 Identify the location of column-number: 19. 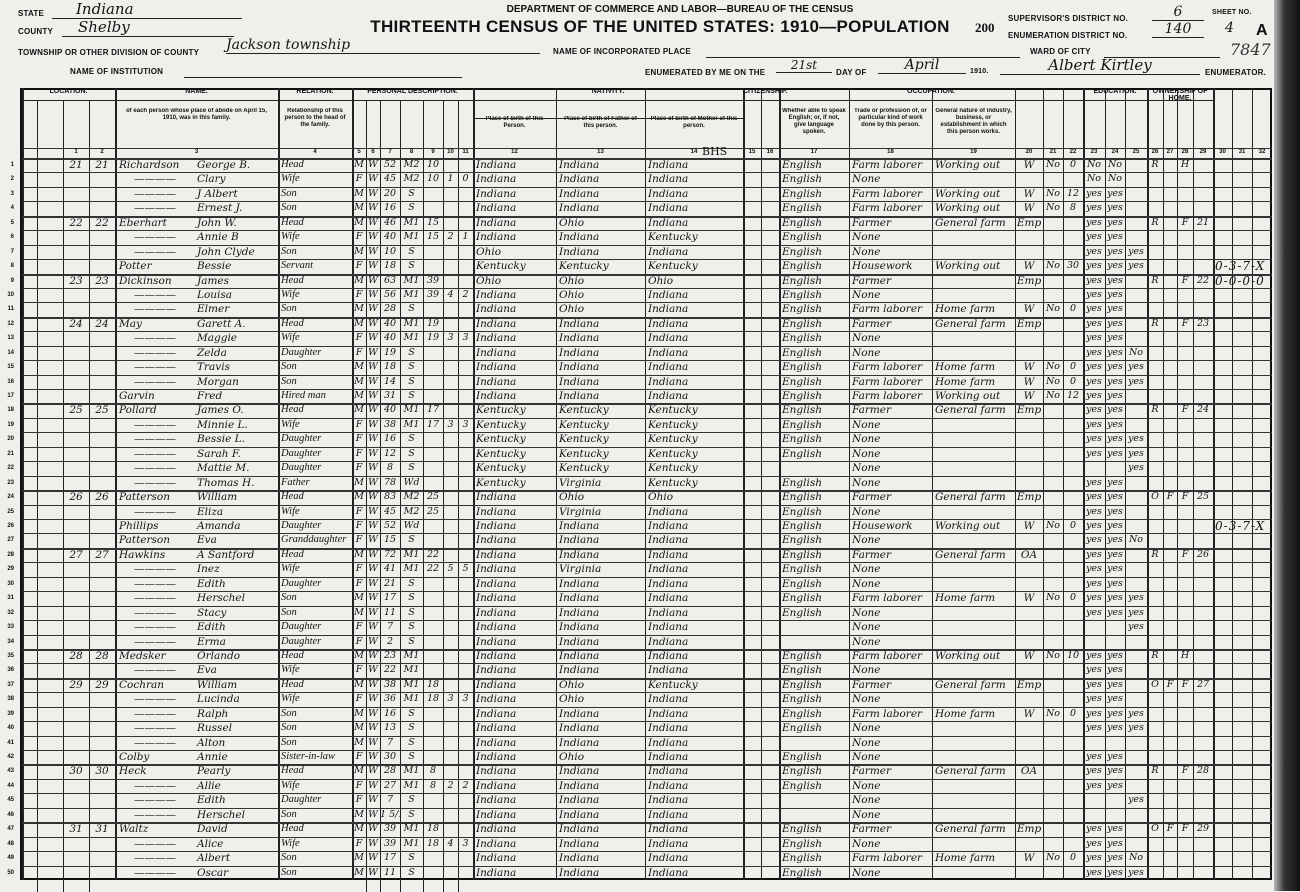
(973, 152).